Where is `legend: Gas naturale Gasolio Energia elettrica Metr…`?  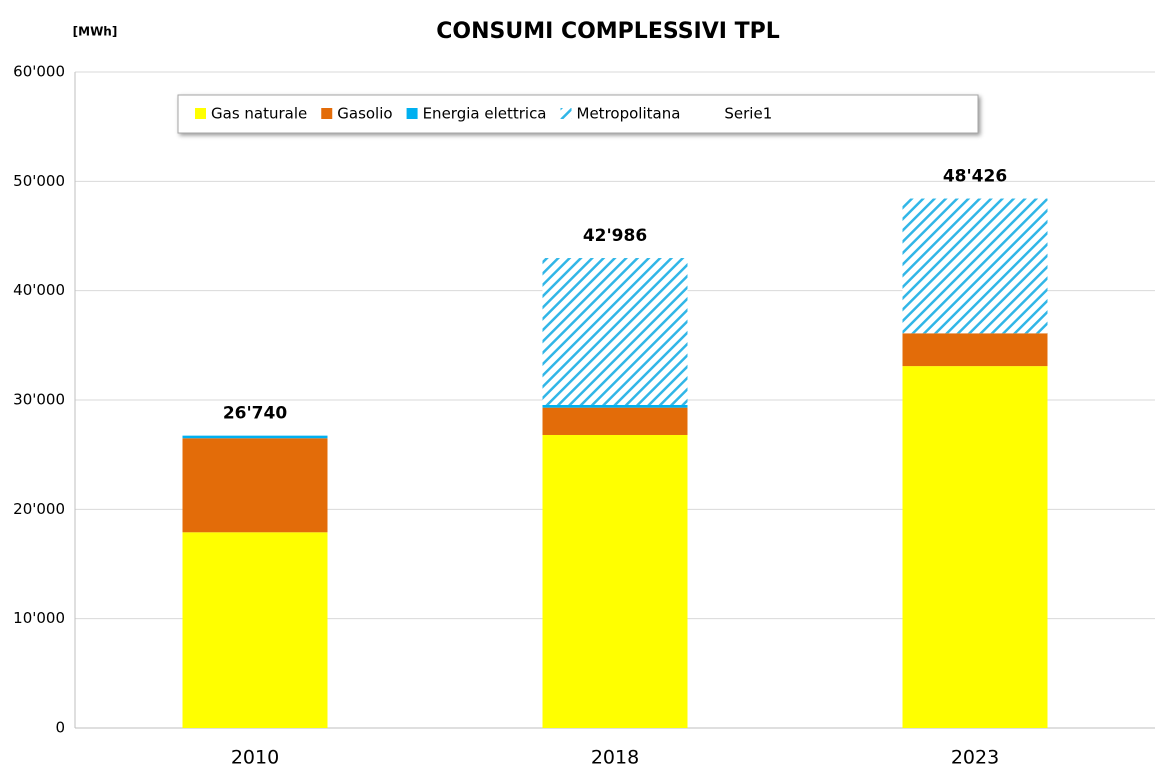
legend: Gas naturale Gasolio Energia elettrica Metr… is located at coordinates (578, 114).